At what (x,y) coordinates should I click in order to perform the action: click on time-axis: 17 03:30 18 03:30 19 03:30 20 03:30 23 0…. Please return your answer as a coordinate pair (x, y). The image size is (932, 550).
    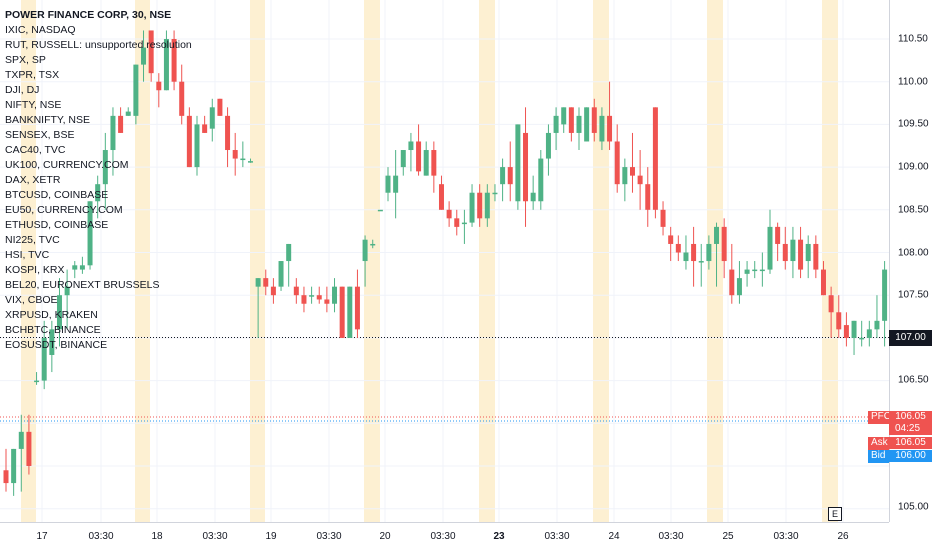
    Looking at the image, I should click on (444, 536).